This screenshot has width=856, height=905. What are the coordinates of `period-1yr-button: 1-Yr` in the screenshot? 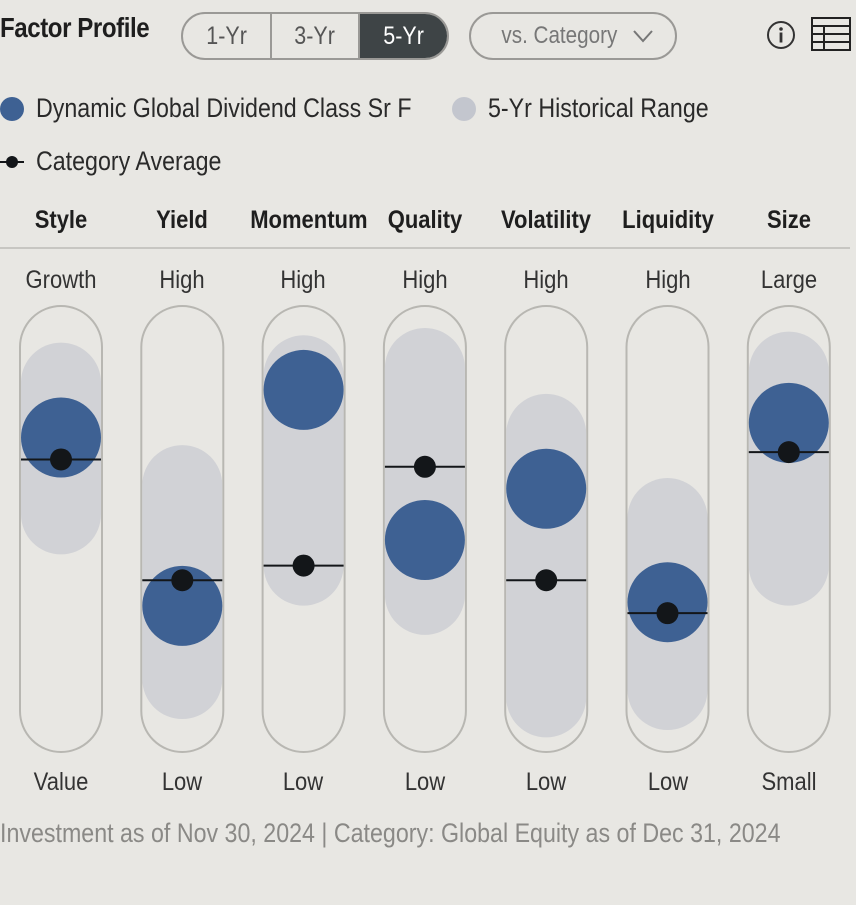 It's located at (226, 36).